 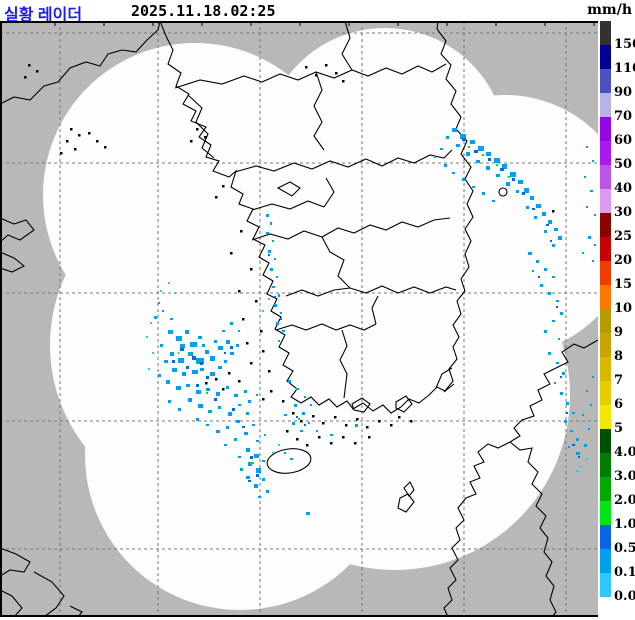 I want to click on legend-tick-label: 0.5, so click(x=624, y=548).